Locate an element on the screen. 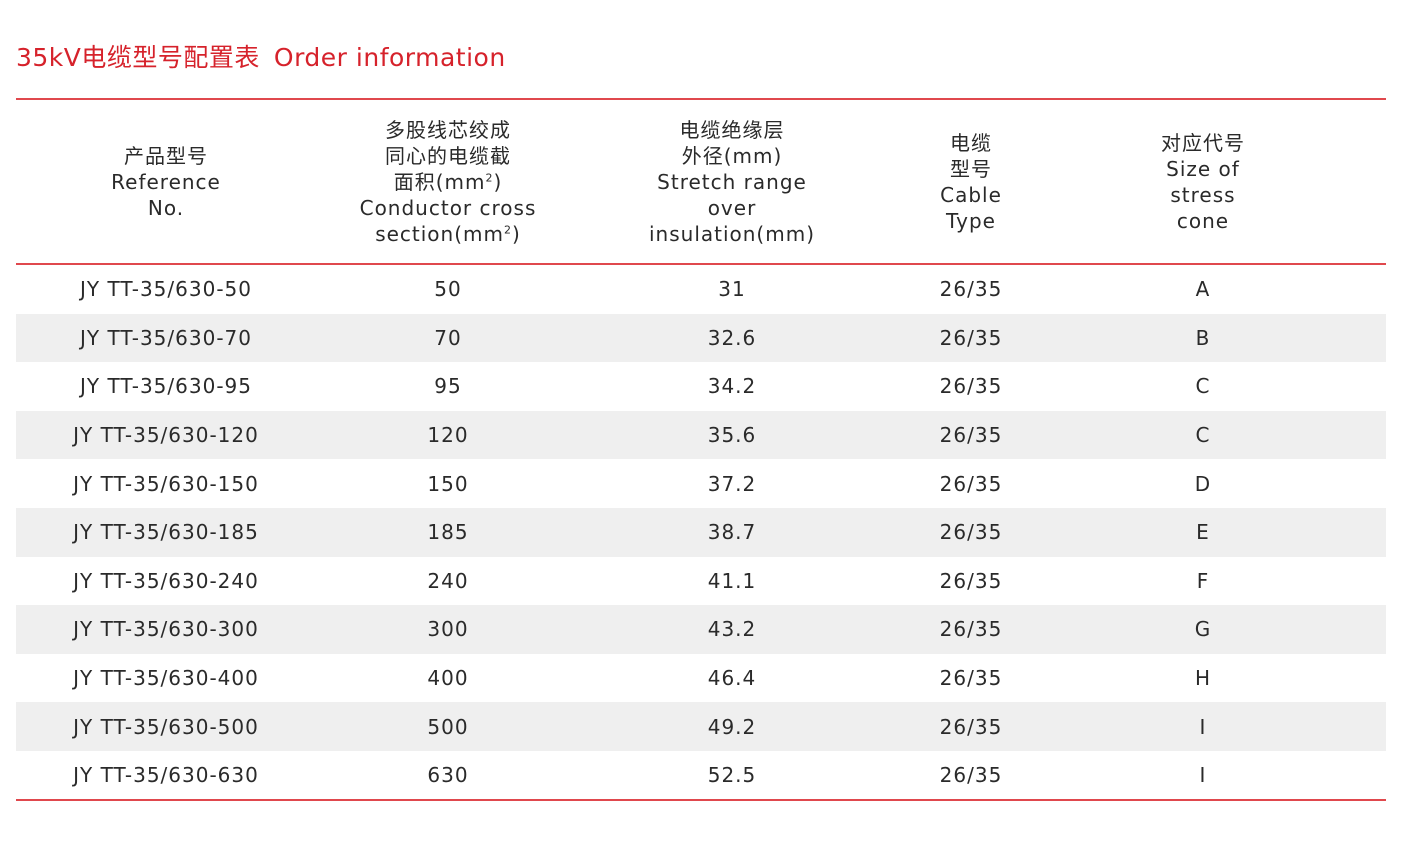  cell-reference: JY TT-35/630-185 is located at coordinates (166, 532).